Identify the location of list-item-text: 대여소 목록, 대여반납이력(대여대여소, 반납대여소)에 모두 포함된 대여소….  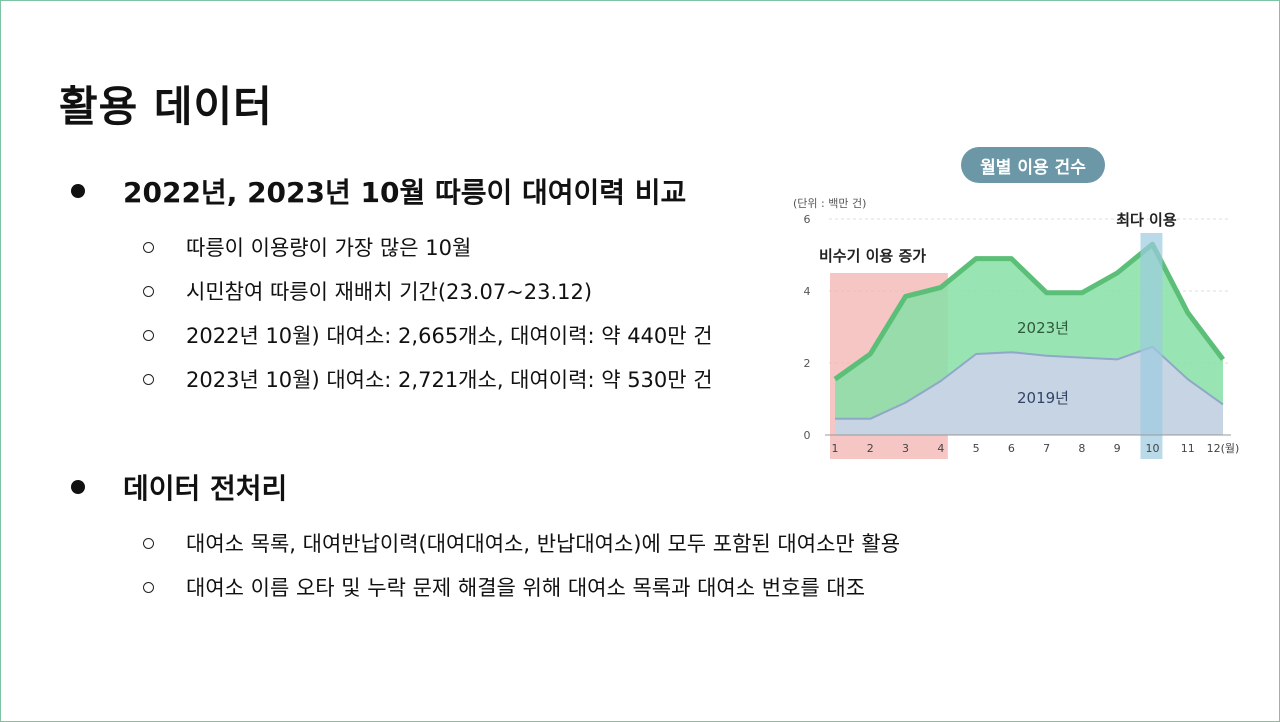
(543, 544).